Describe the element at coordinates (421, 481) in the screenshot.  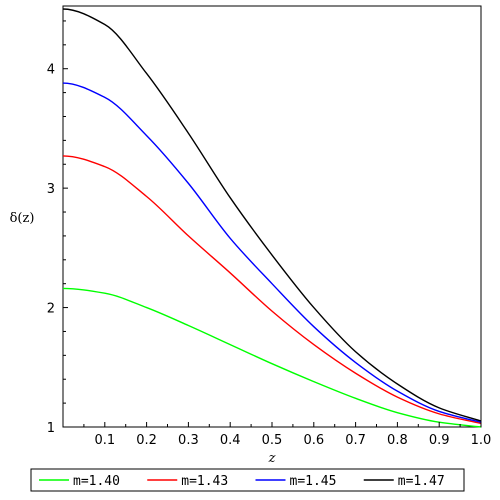
I see `legend-label: m=1.47` at that location.